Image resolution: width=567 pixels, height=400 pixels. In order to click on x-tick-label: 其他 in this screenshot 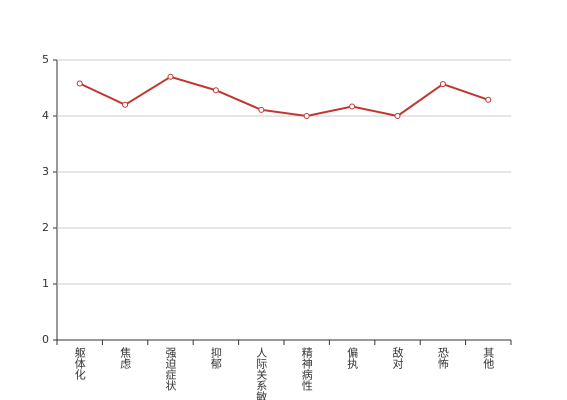, I will do `click(488, 358)`.